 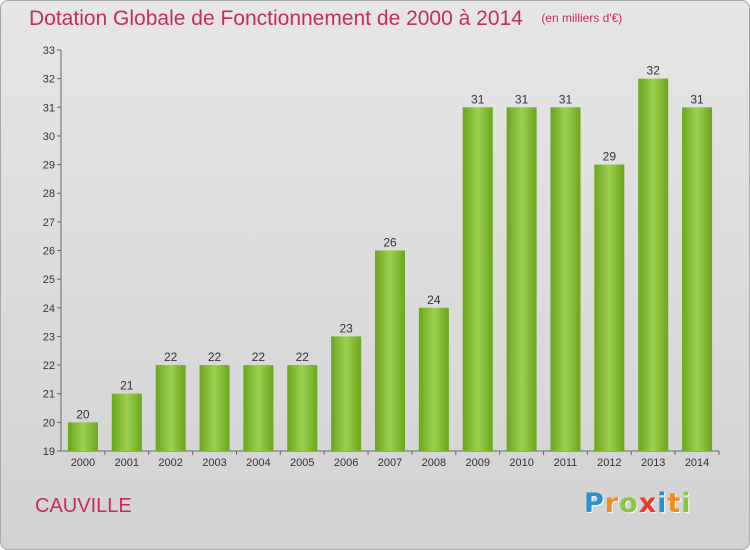 What do you see at coordinates (566, 463) in the screenshot?
I see `x-tick-label: 2011` at bounding box center [566, 463].